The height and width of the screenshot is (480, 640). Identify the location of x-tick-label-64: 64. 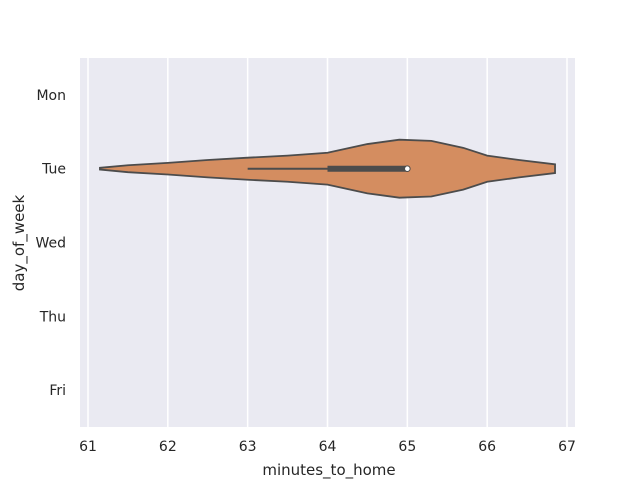
(328, 447).